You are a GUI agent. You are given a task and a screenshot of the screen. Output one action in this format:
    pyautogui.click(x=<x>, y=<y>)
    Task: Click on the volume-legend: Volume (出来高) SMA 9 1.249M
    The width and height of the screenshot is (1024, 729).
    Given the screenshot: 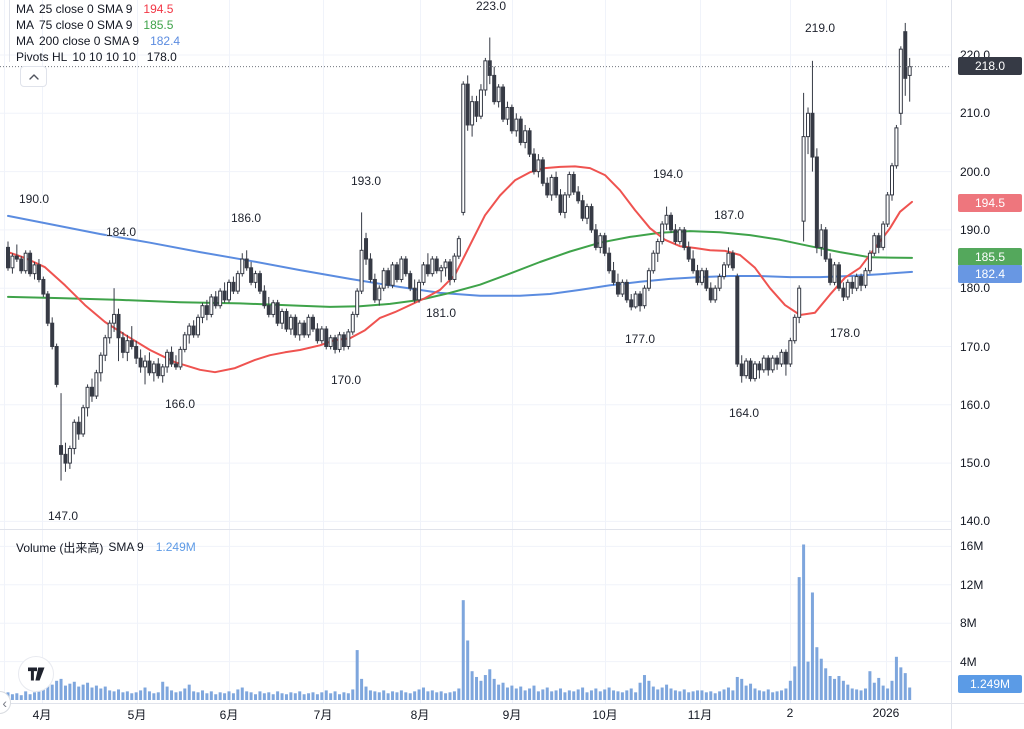 What is the action you would take?
    pyautogui.click(x=106, y=547)
    